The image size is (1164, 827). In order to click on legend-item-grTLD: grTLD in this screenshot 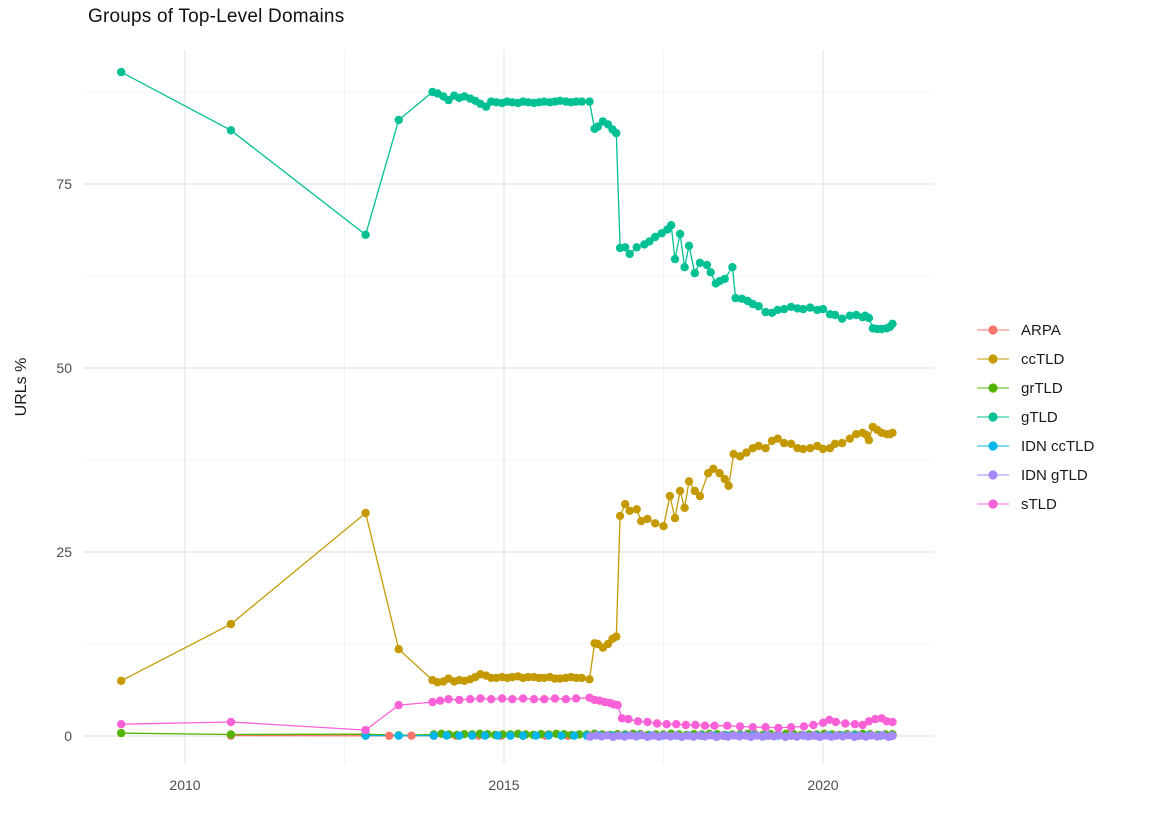, I will do `click(1035, 388)`.